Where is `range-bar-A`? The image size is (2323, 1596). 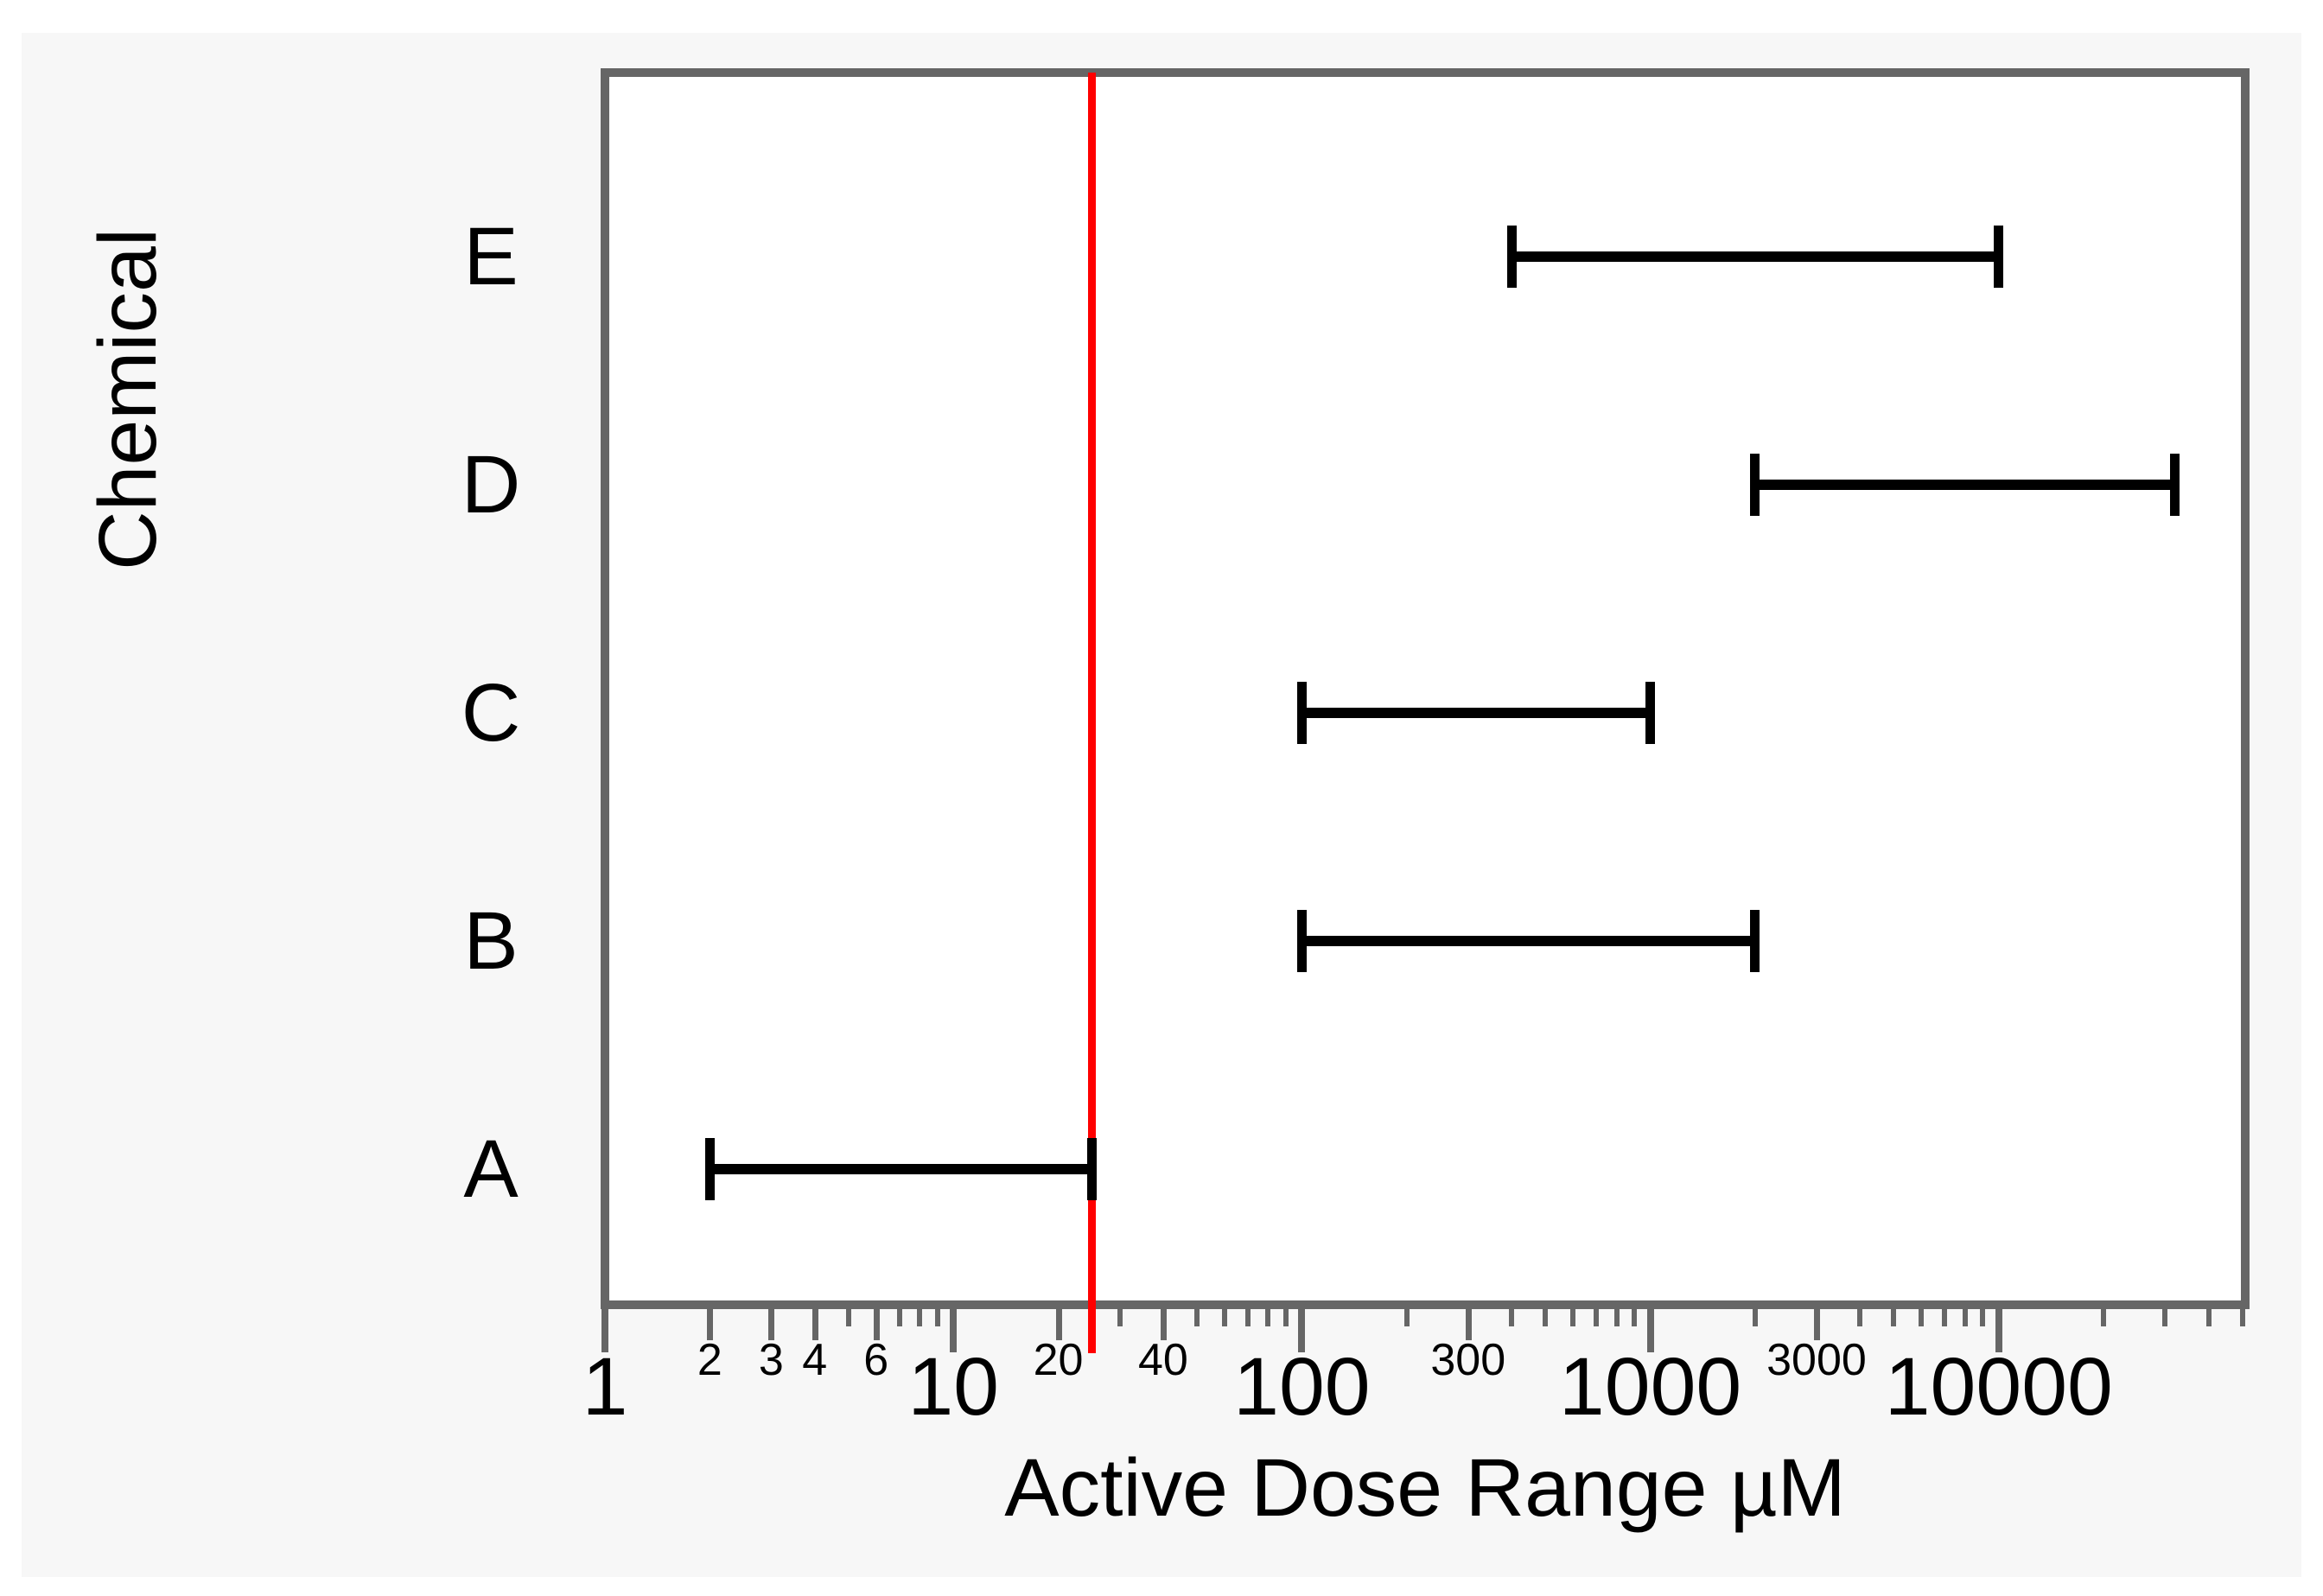
range-bar-A is located at coordinates (901, 1169).